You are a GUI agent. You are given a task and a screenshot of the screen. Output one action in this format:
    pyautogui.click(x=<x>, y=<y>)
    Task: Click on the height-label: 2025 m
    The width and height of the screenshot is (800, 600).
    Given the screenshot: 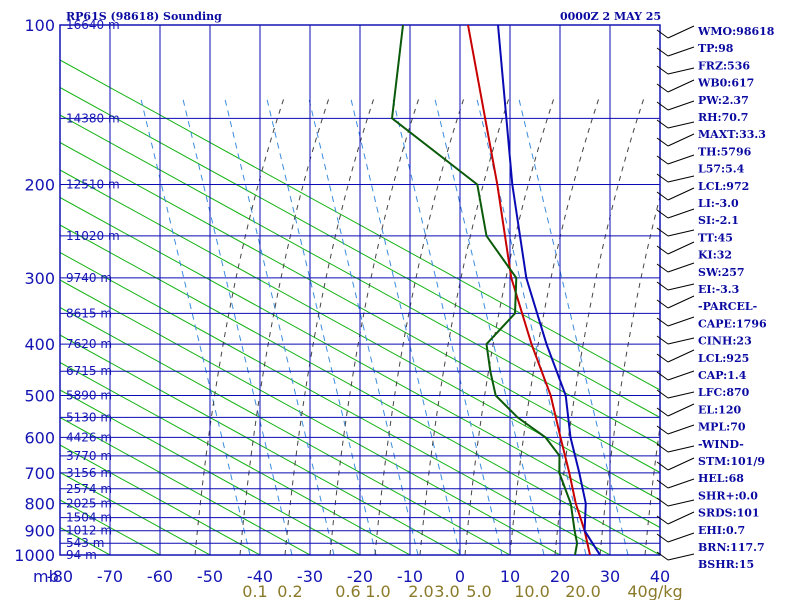 What is the action you would take?
    pyautogui.click(x=89, y=504)
    